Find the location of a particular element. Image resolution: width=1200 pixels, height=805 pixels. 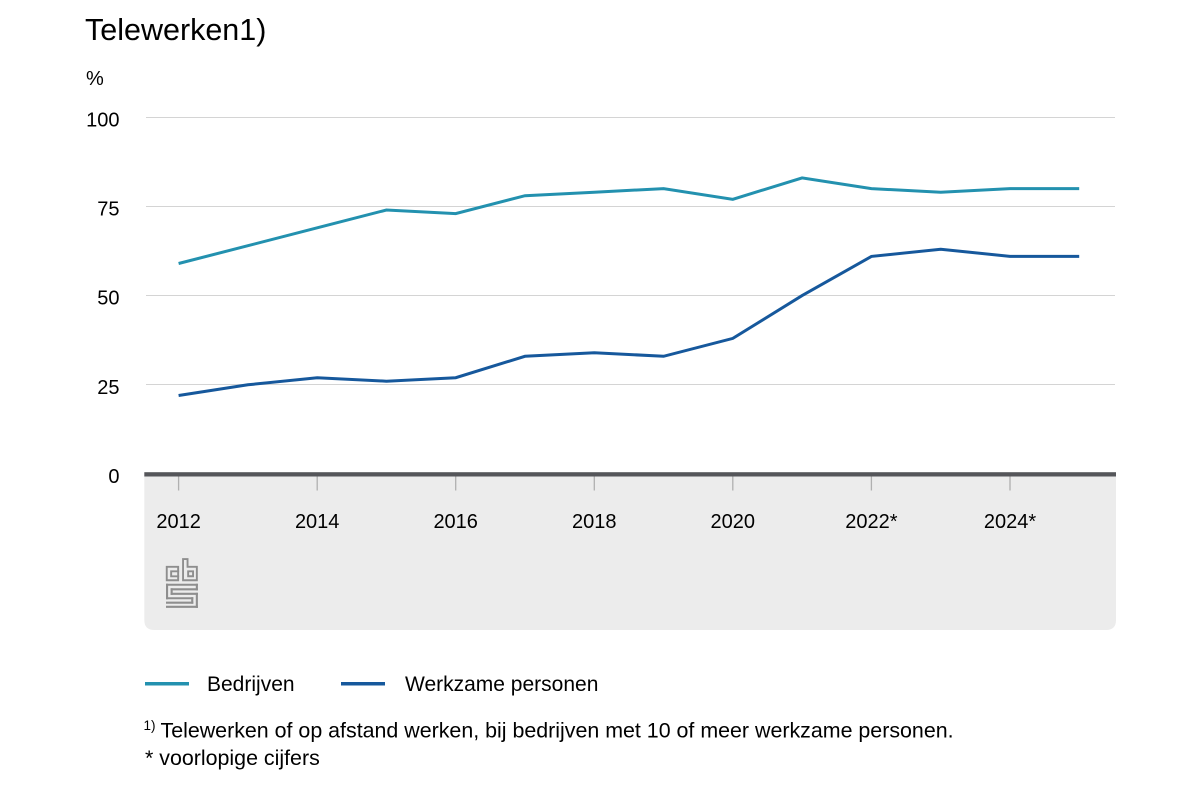

svg-text: 2016 is located at coordinates (455, 522).